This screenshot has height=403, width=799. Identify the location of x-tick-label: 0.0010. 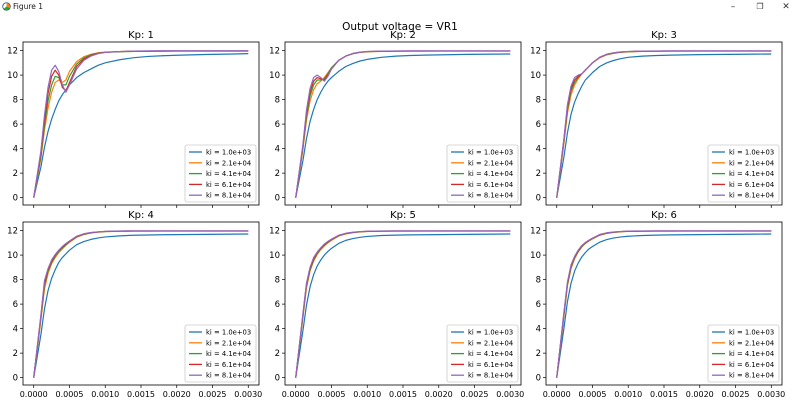
(105, 394).